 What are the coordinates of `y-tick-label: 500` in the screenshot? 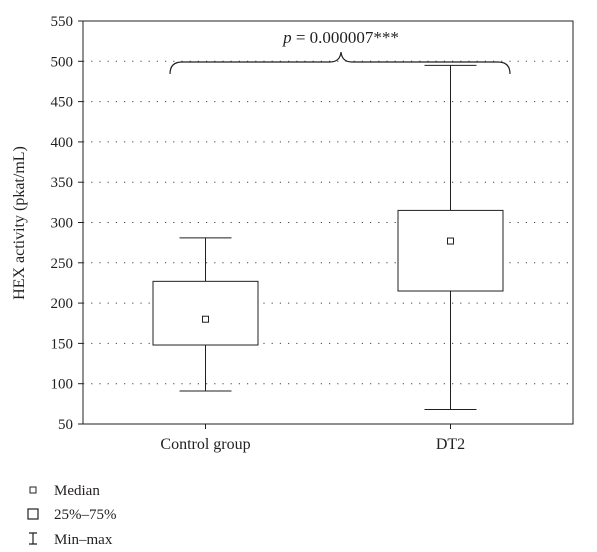 It's located at (62, 62).